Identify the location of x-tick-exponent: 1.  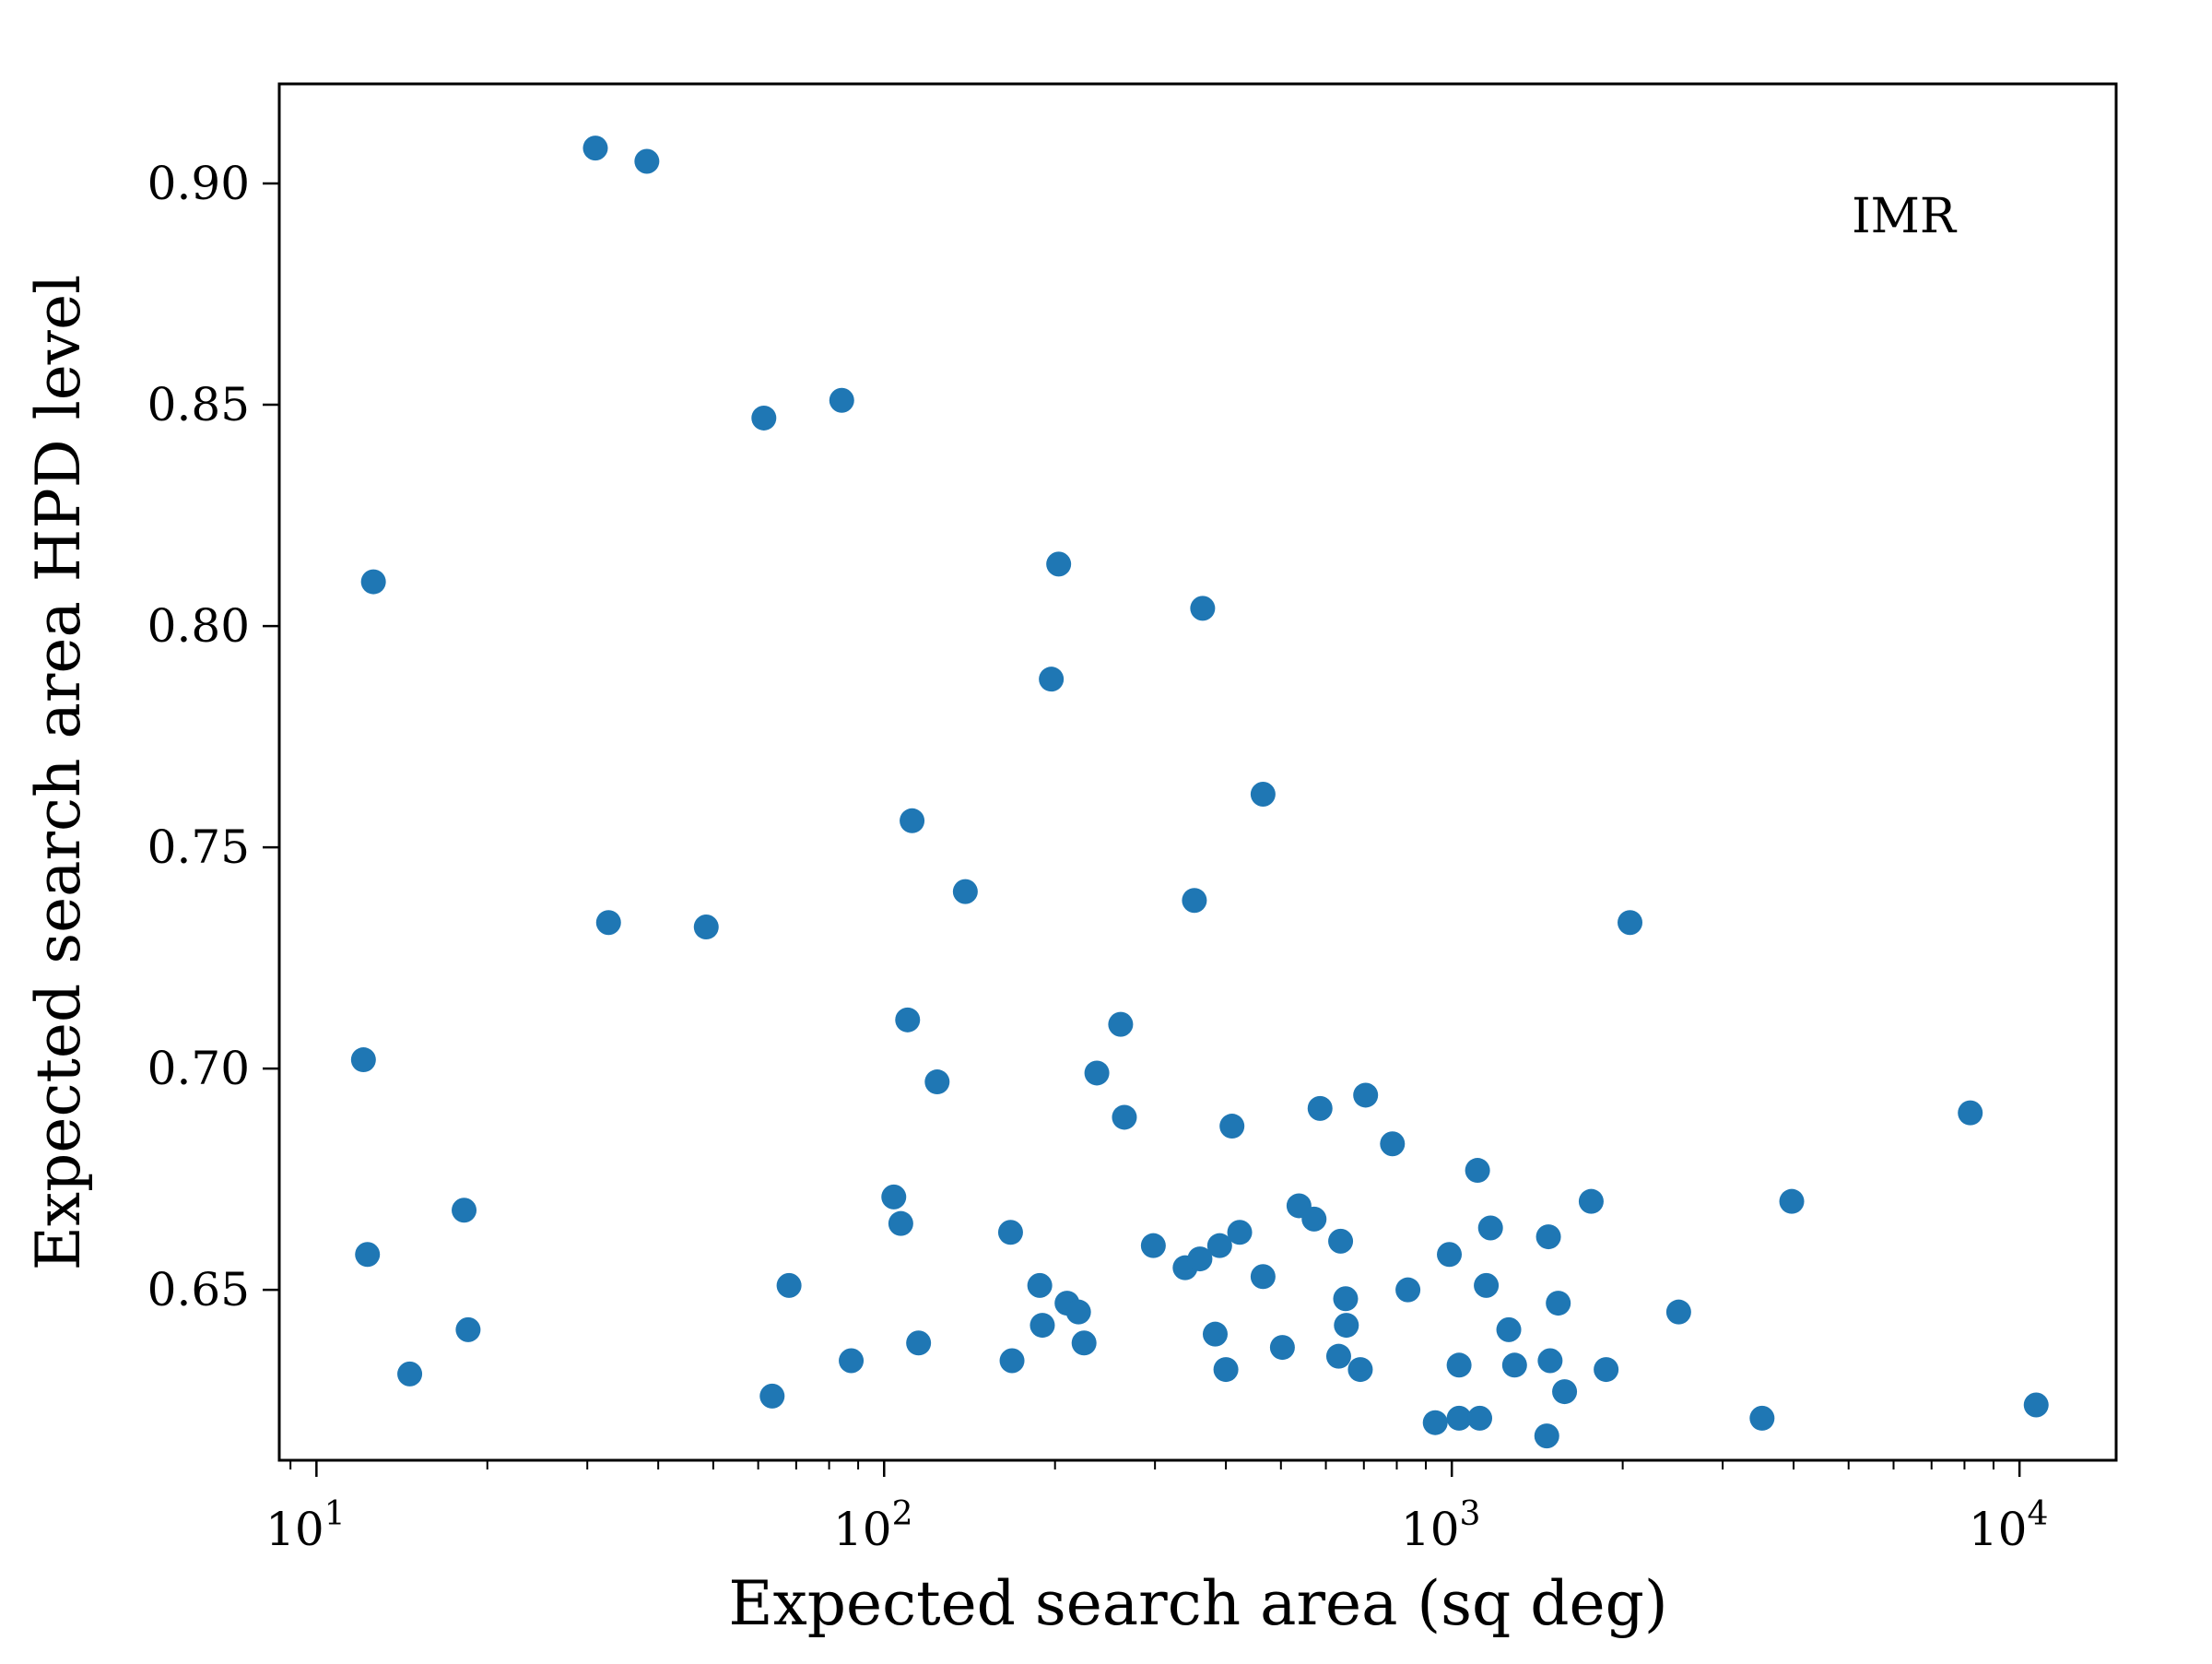
(335, 1514).